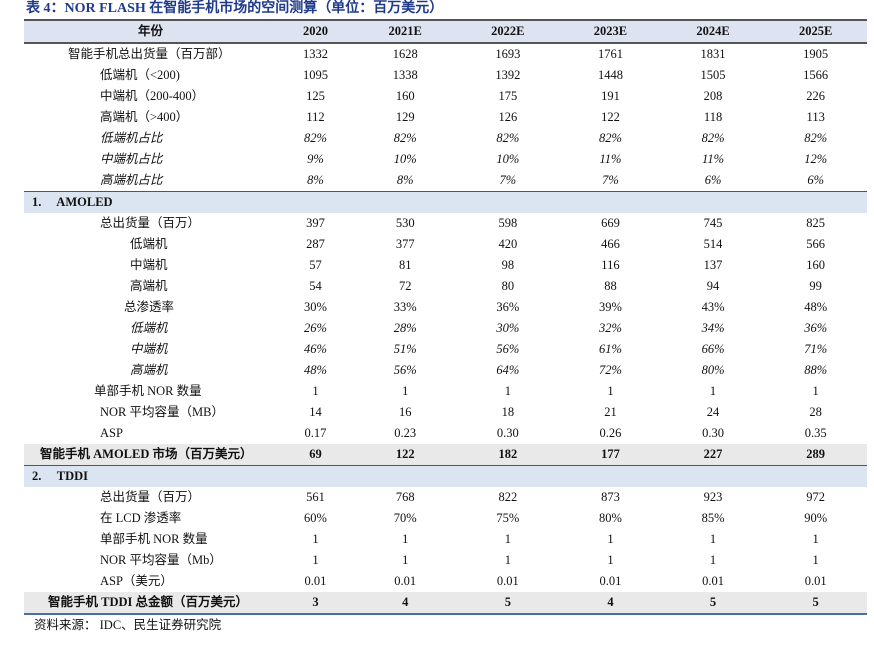 Image resolution: width=874 pixels, height=661 pixels. I want to click on cell-value: 70%, so click(405, 518).